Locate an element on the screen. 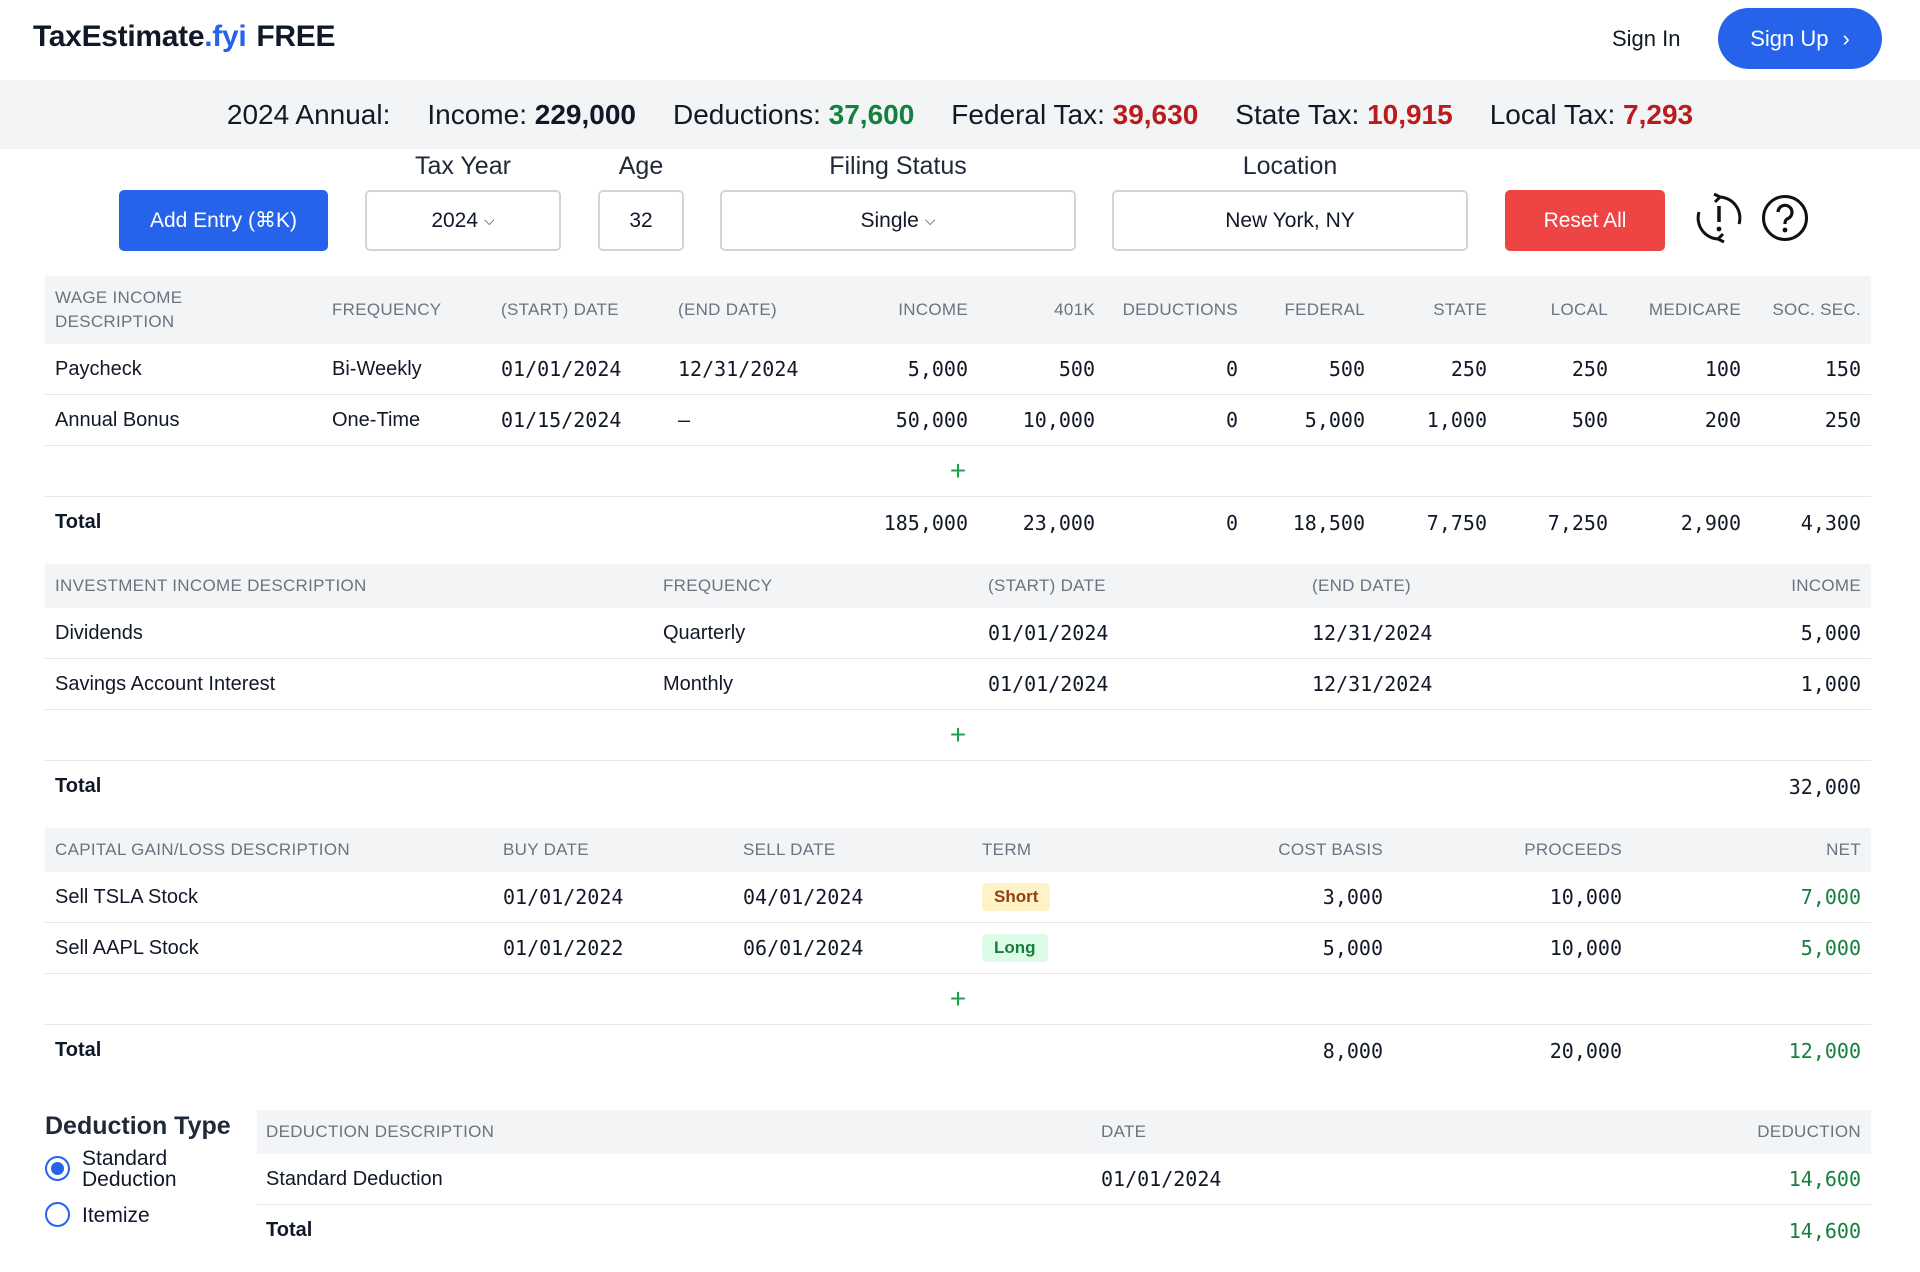 Image resolution: width=1920 pixels, height=1272 pixels. cell-local: 500 is located at coordinates (1589, 420).